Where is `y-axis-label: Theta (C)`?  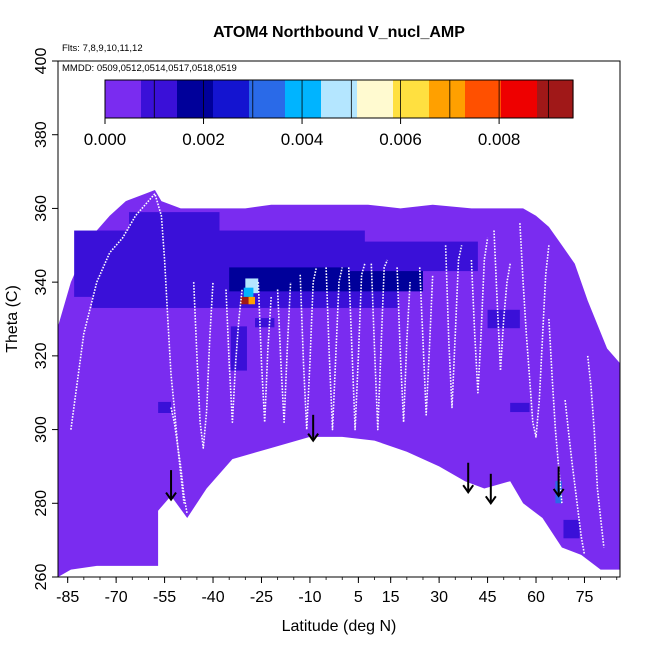
y-axis-label: Theta (C) is located at coordinates (12, 319).